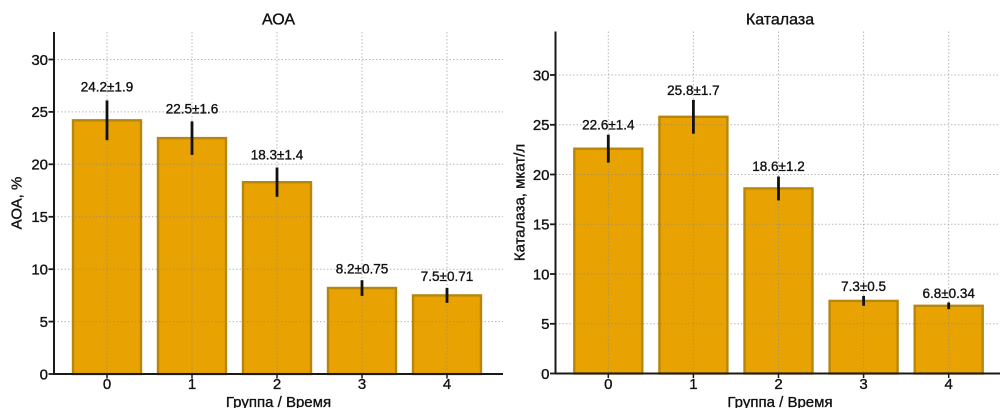  Describe the element at coordinates (277, 155) in the screenshot. I see `svg-text: 18.3±1.4` at that location.